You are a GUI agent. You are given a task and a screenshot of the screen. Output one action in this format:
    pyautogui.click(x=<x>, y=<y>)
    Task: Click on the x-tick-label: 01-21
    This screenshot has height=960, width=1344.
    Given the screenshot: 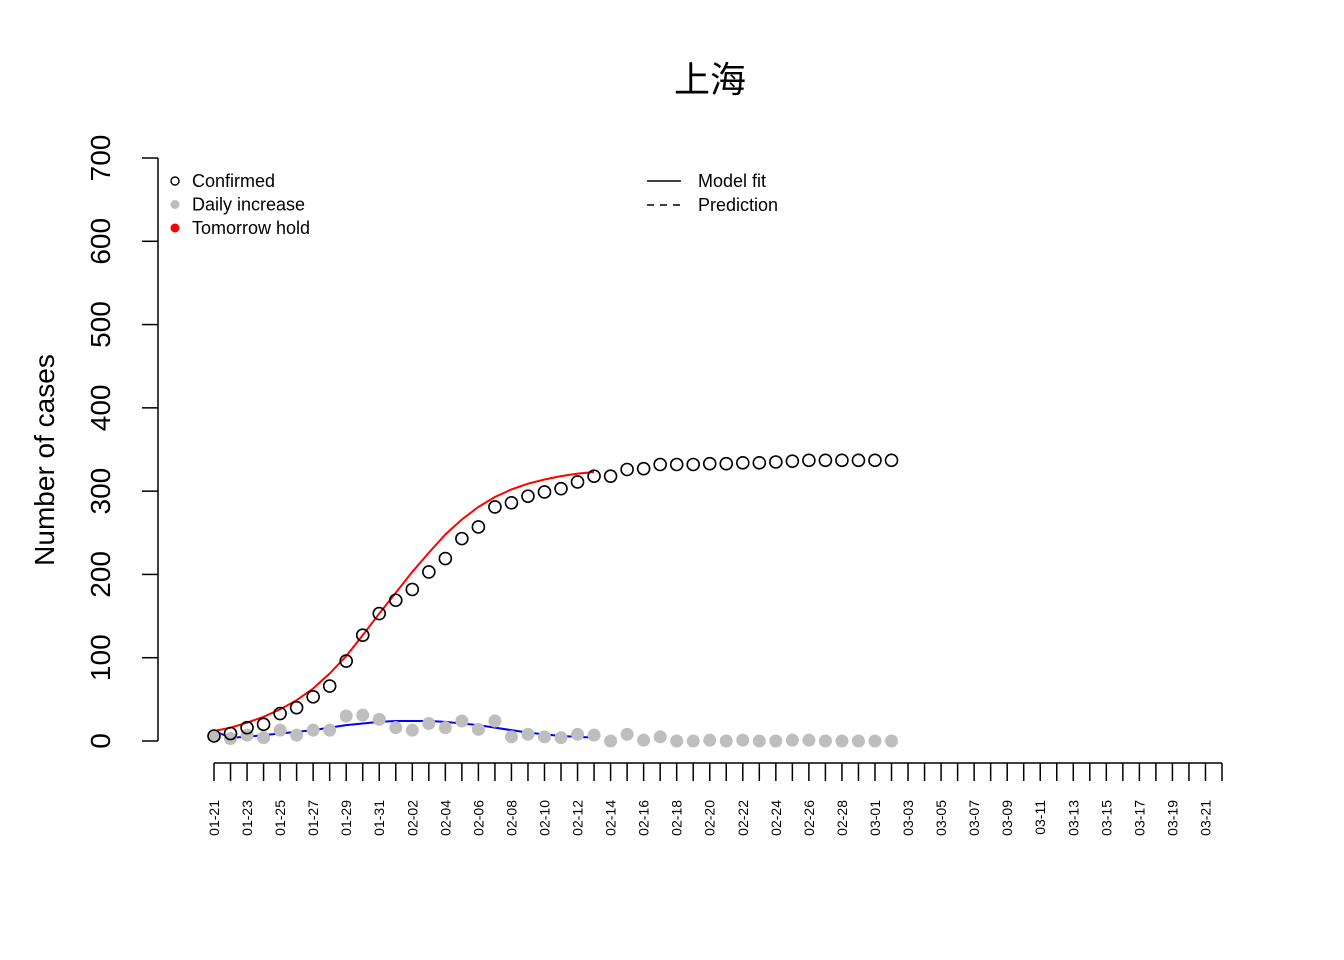 What is the action you would take?
    pyautogui.click(x=214, y=818)
    